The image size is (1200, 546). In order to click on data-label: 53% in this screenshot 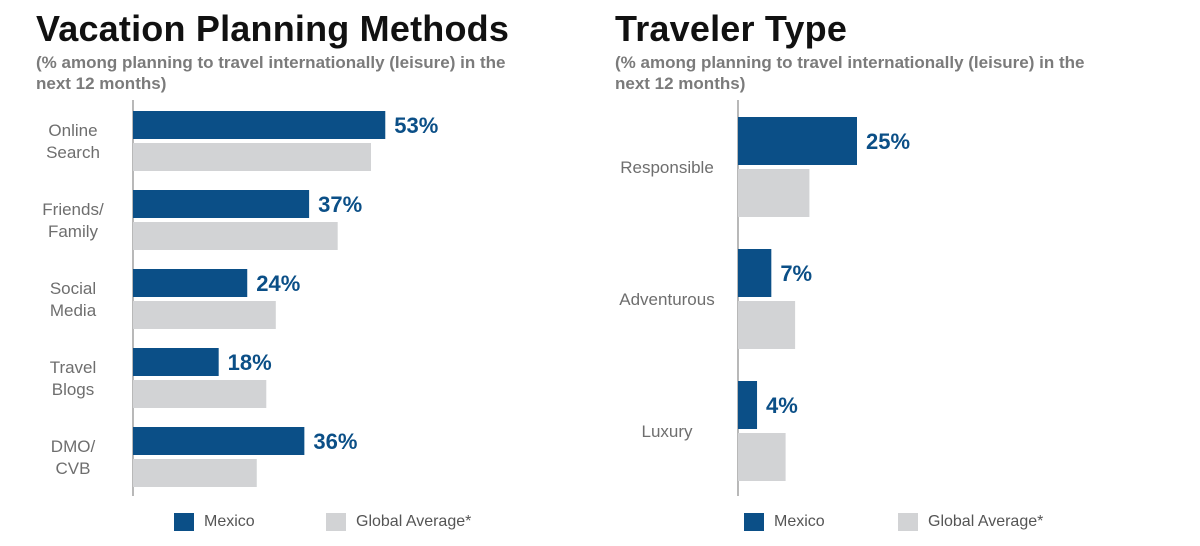, I will do `click(416, 125)`.